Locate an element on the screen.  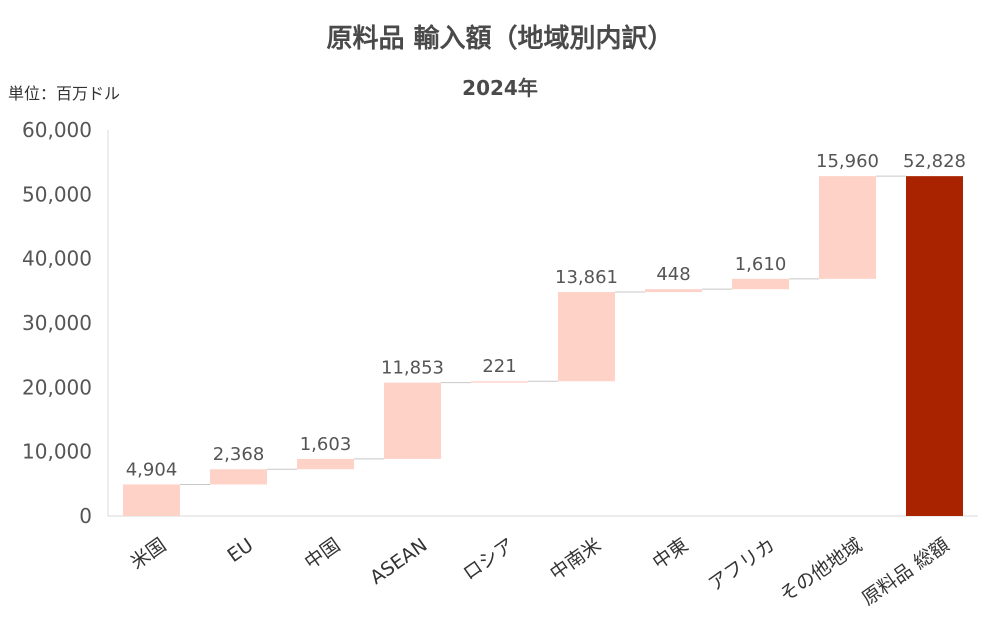
chart-subtitle: 2024年 is located at coordinates (500, 88).